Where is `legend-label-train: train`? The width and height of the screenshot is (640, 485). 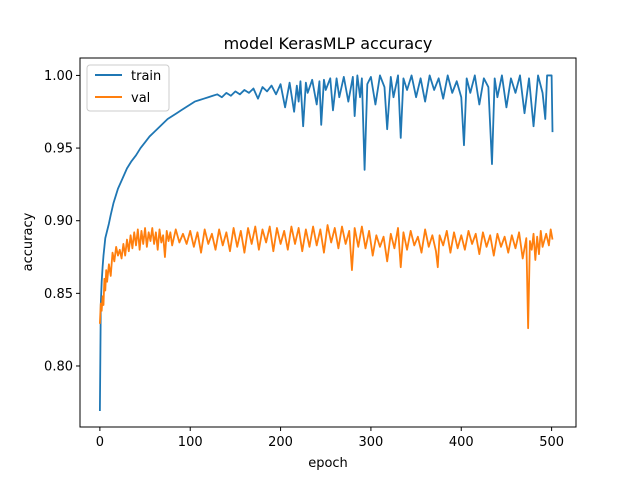
legend-label-train: train is located at coordinates (146, 76).